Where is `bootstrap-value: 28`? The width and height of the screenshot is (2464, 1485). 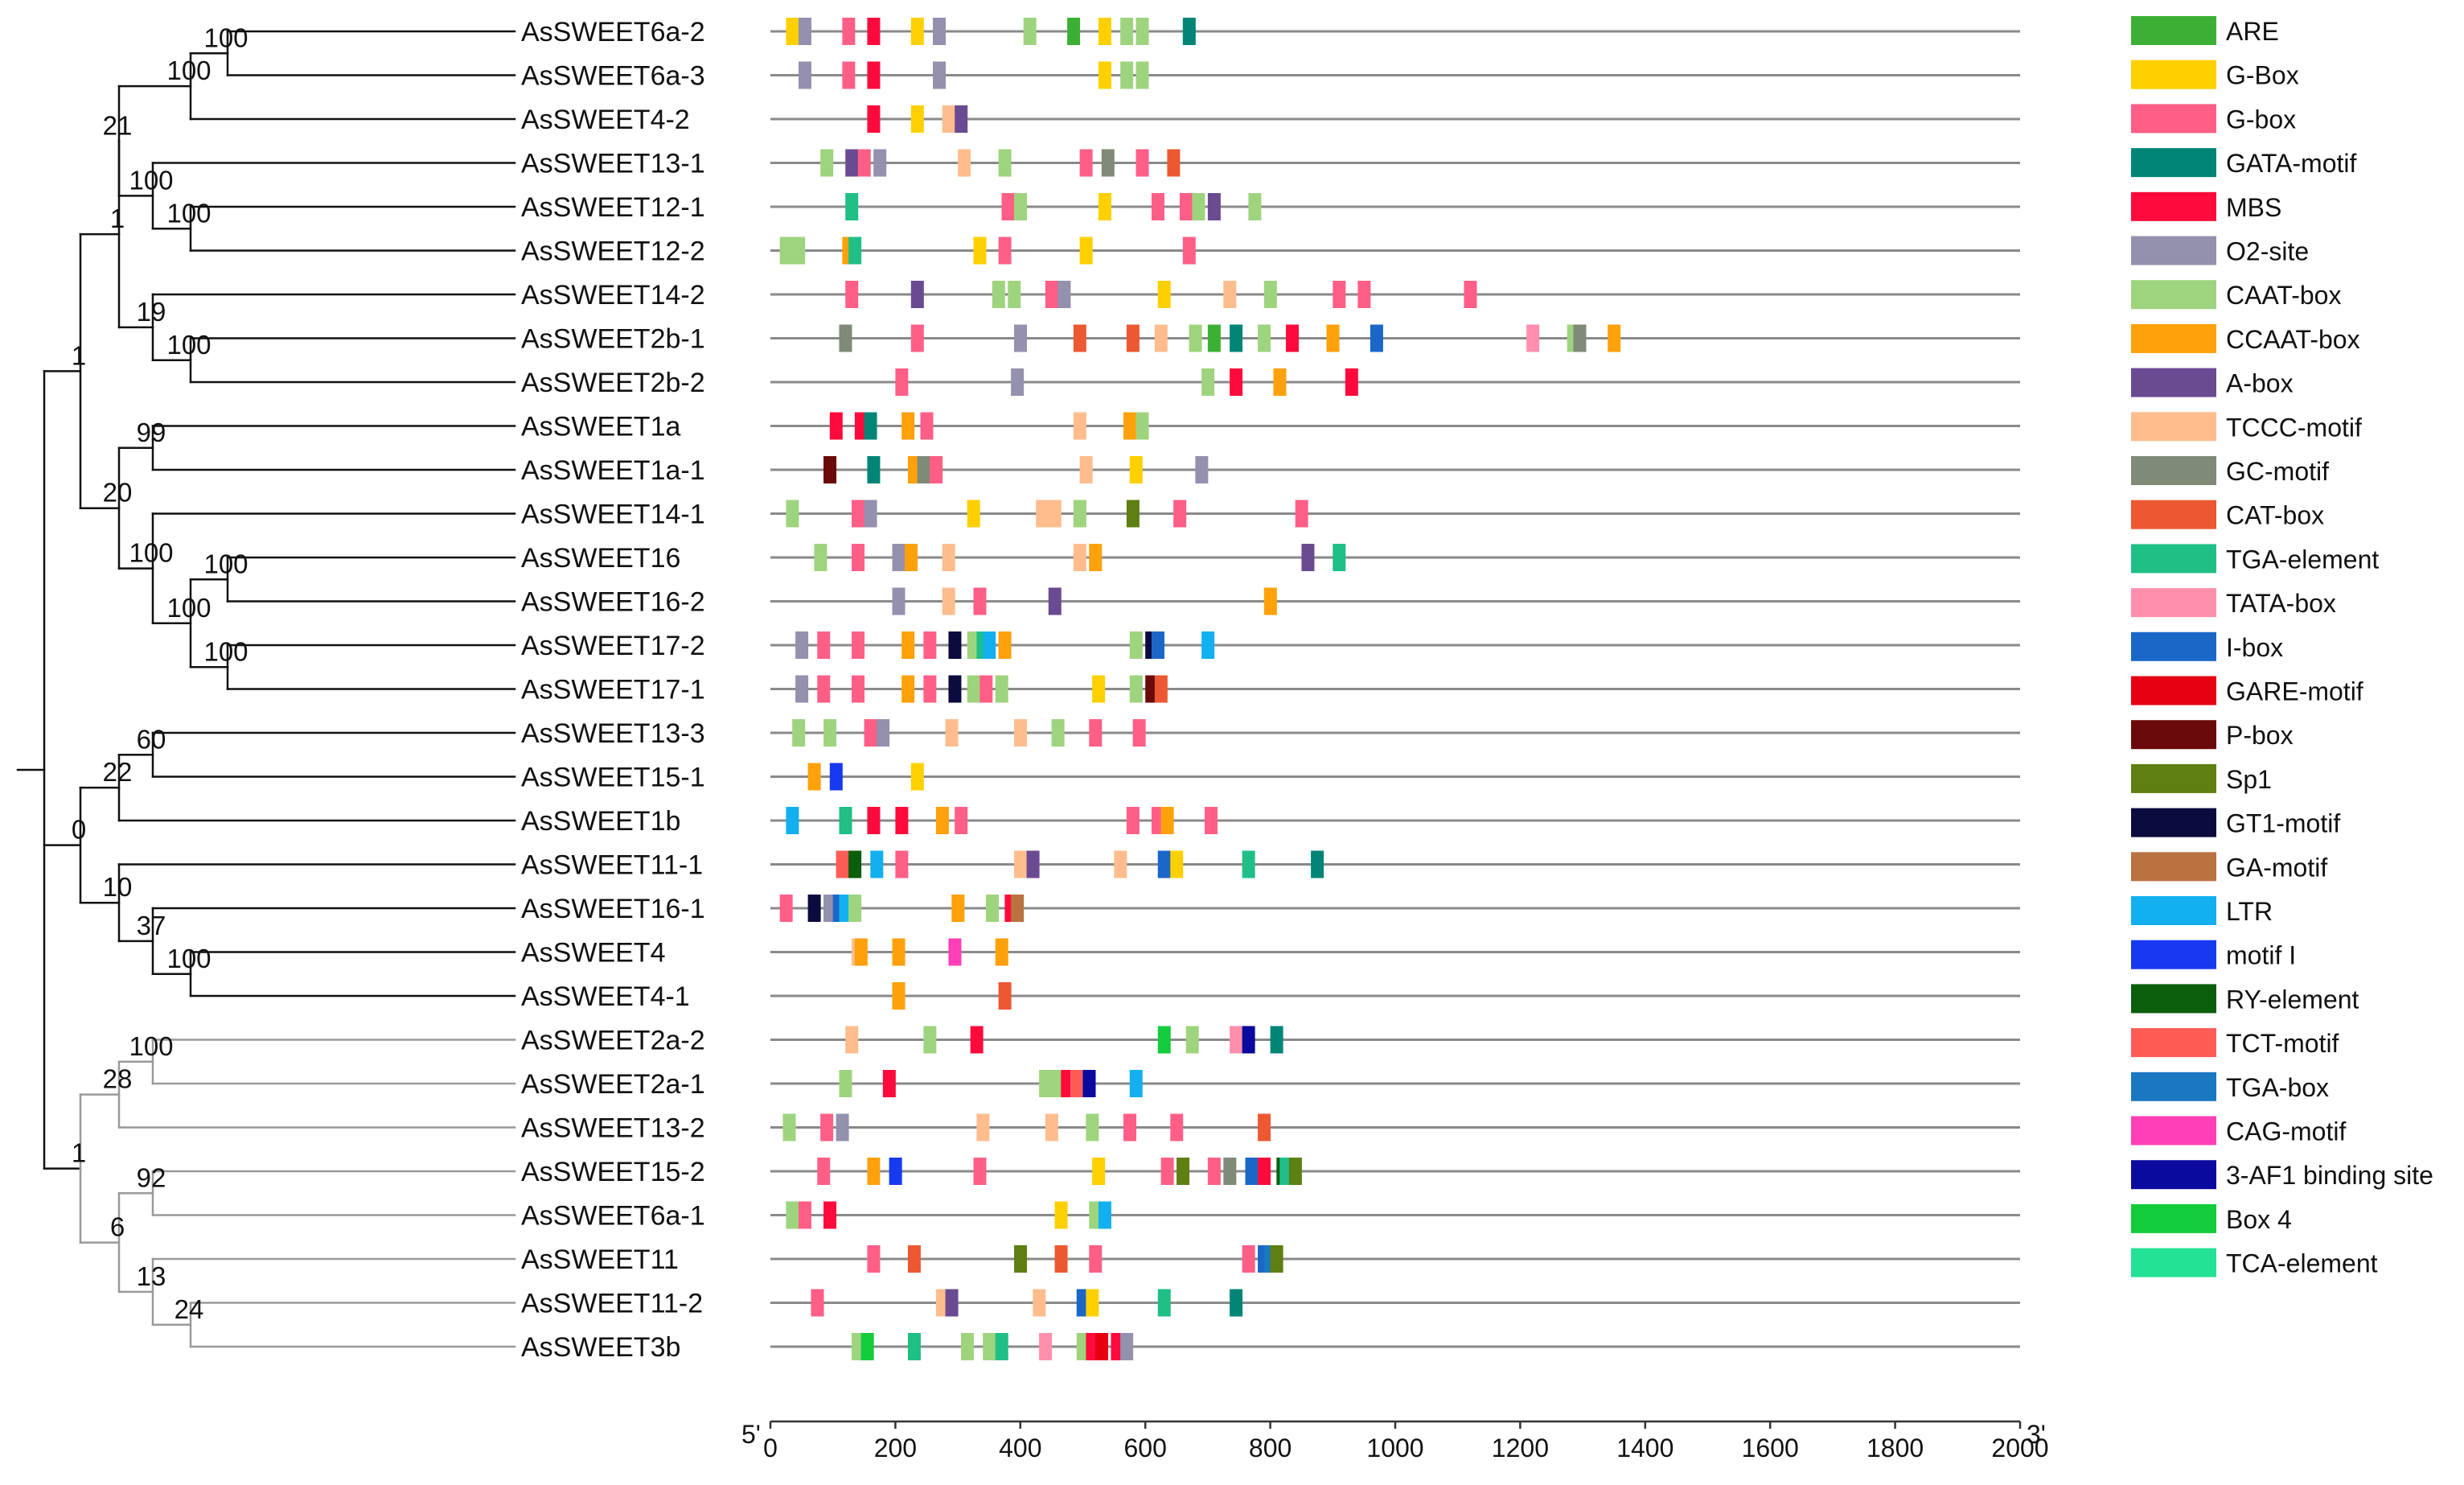
bootstrap-value: 28 is located at coordinates (118, 1079).